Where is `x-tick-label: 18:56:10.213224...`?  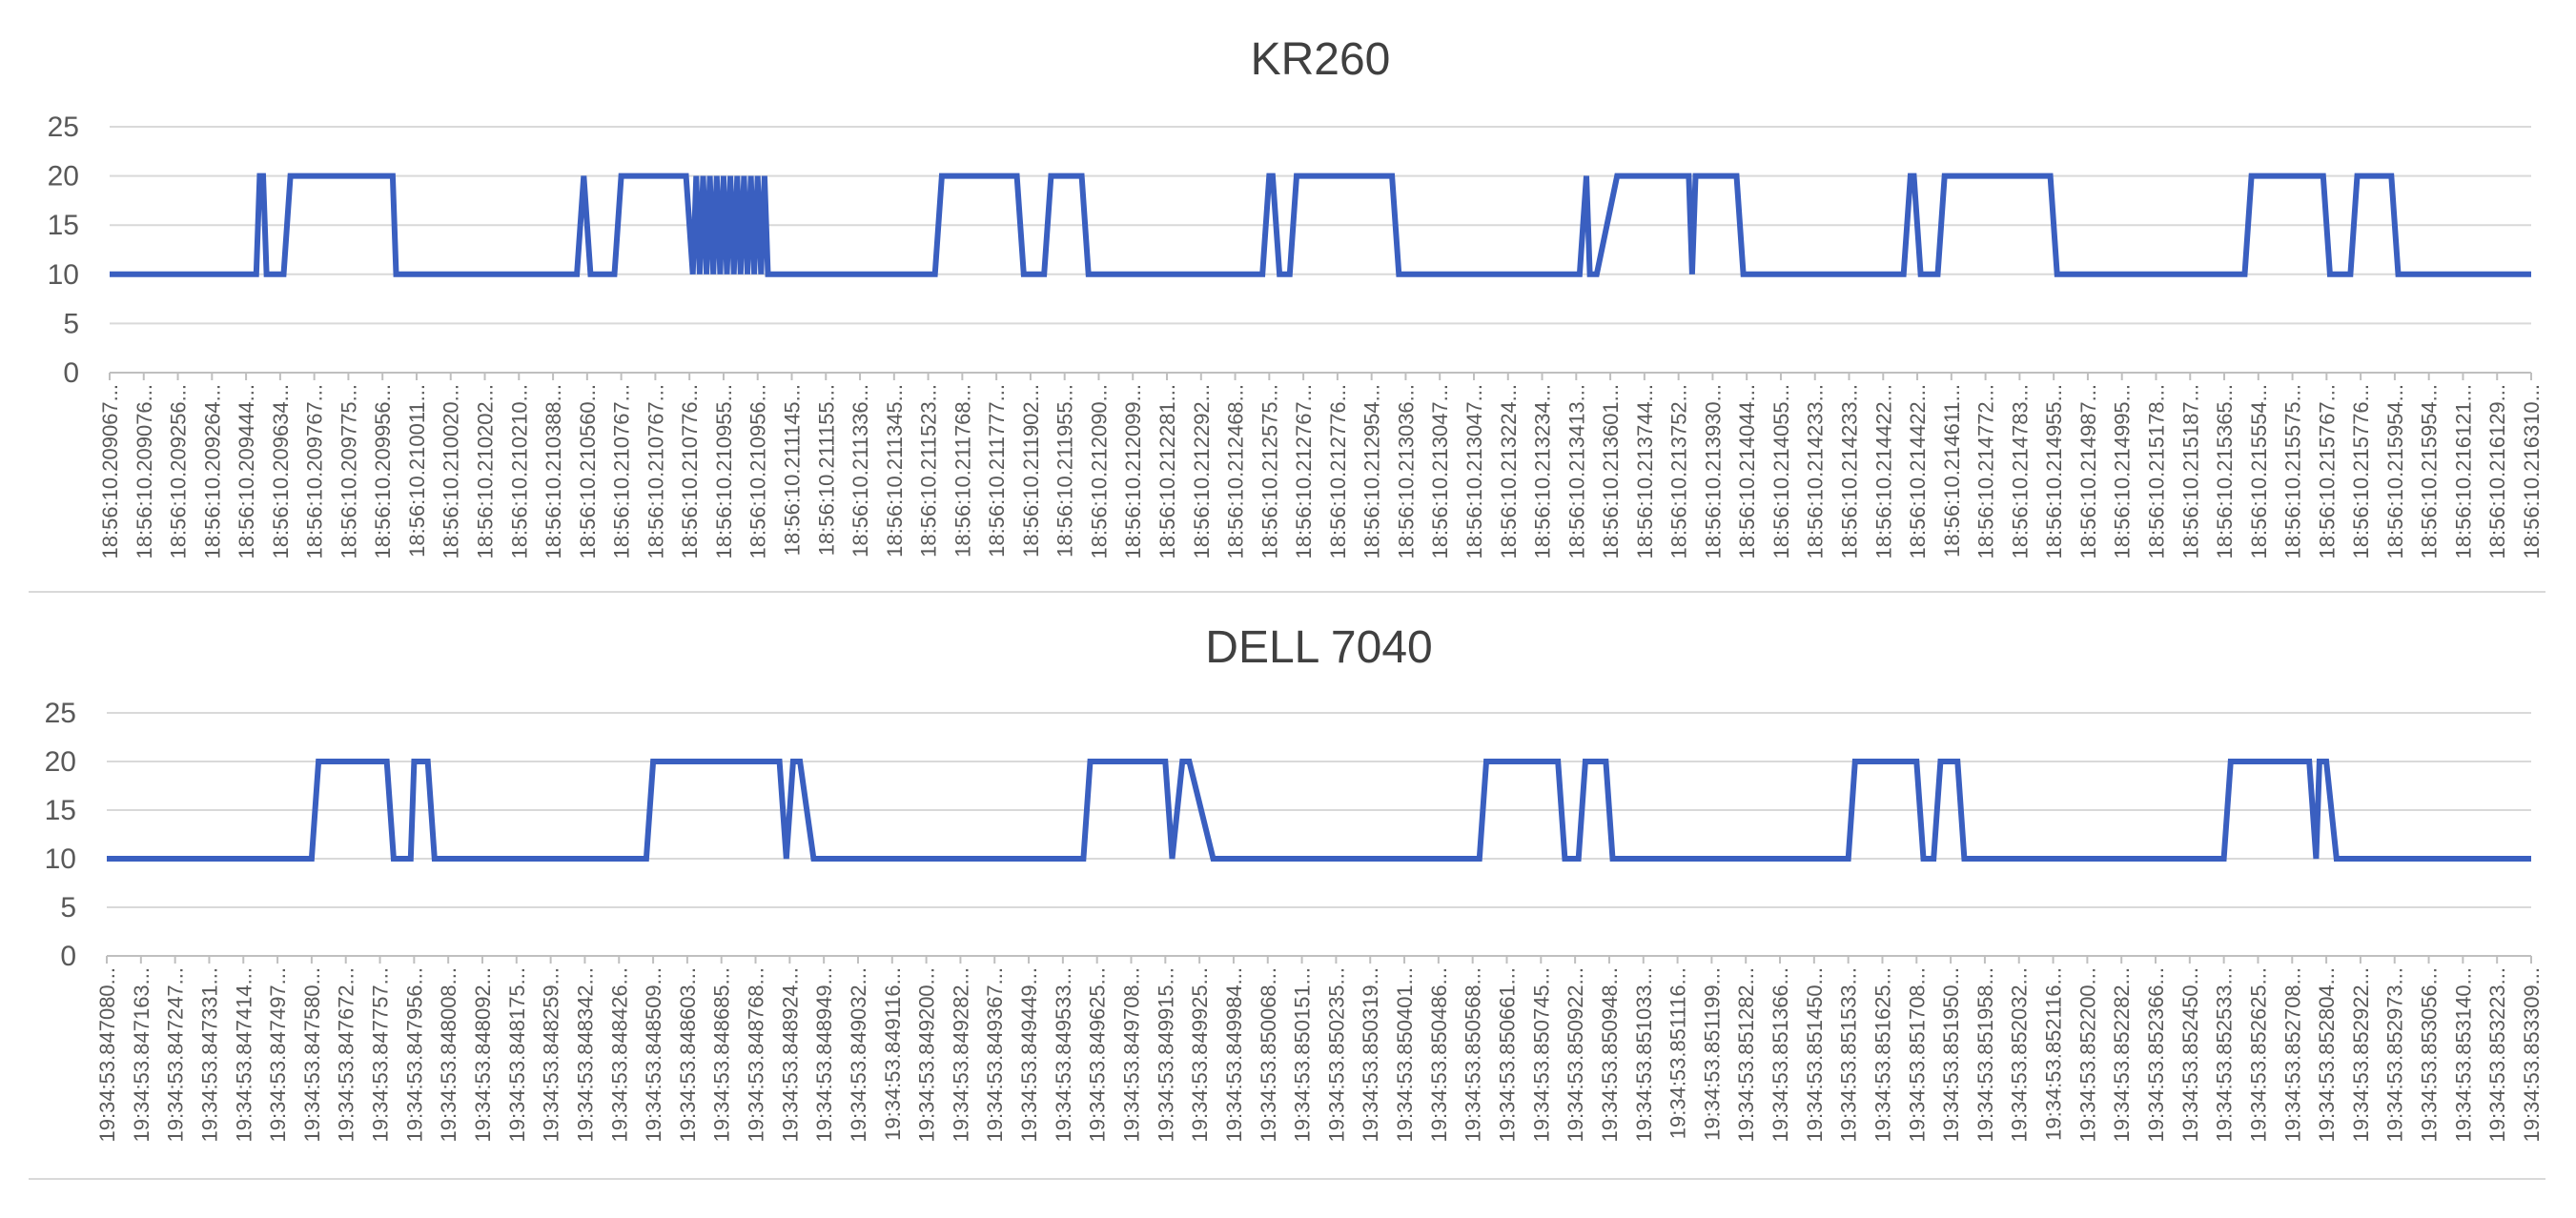 x-tick-label: 18:56:10.213224... is located at coordinates (1509, 471).